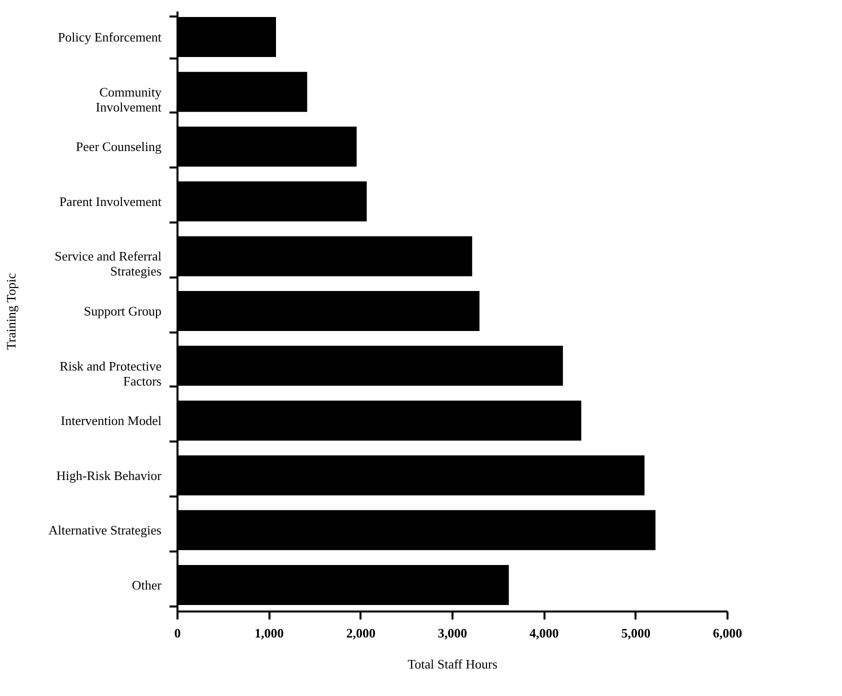 This screenshot has width=842, height=696. What do you see at coordinates (111, 373) in the screenshot?
I see `y-tick-label: Risk and Protective Factors` at bounding box center [111, 373].